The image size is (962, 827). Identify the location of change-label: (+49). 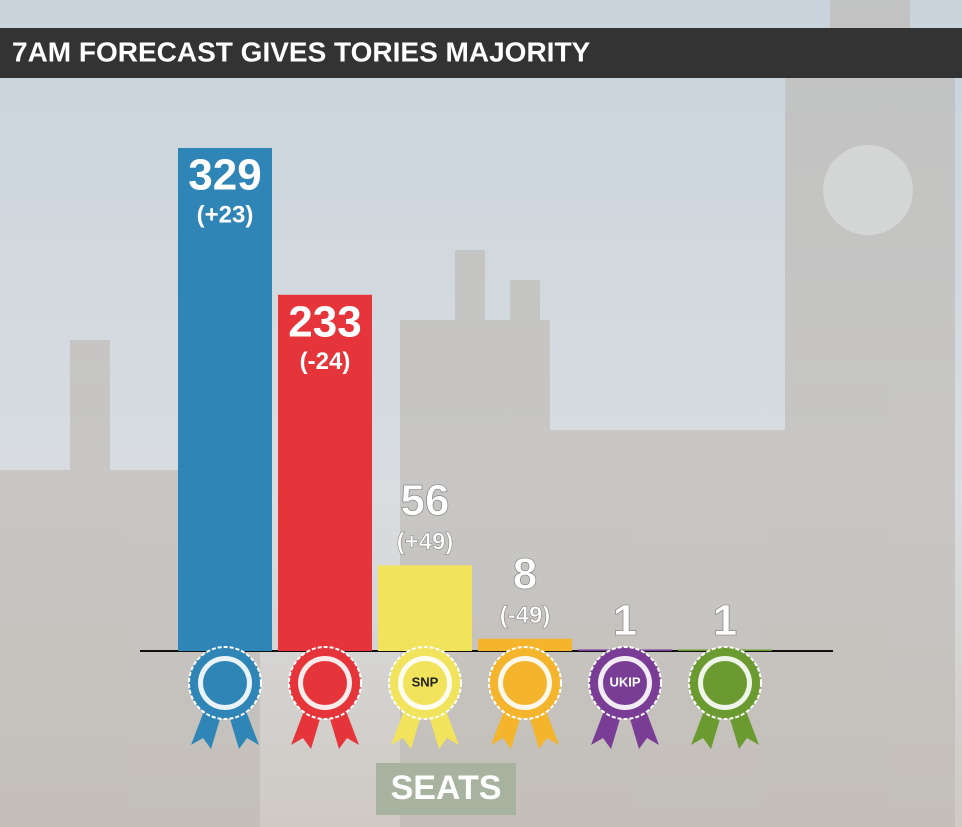
(425, 542).